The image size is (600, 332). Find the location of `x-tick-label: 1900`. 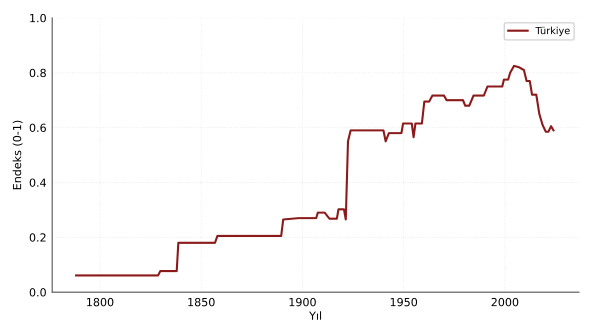

x-tick-label: 1900 is located at coordinates (303, 302).